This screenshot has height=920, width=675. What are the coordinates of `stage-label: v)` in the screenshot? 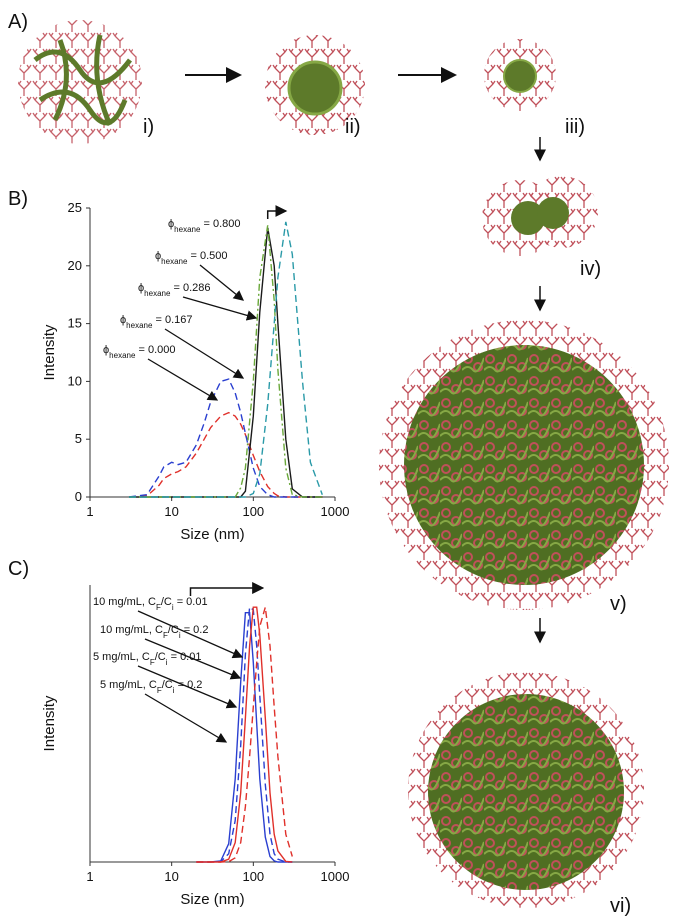 It's located at (618, 604).